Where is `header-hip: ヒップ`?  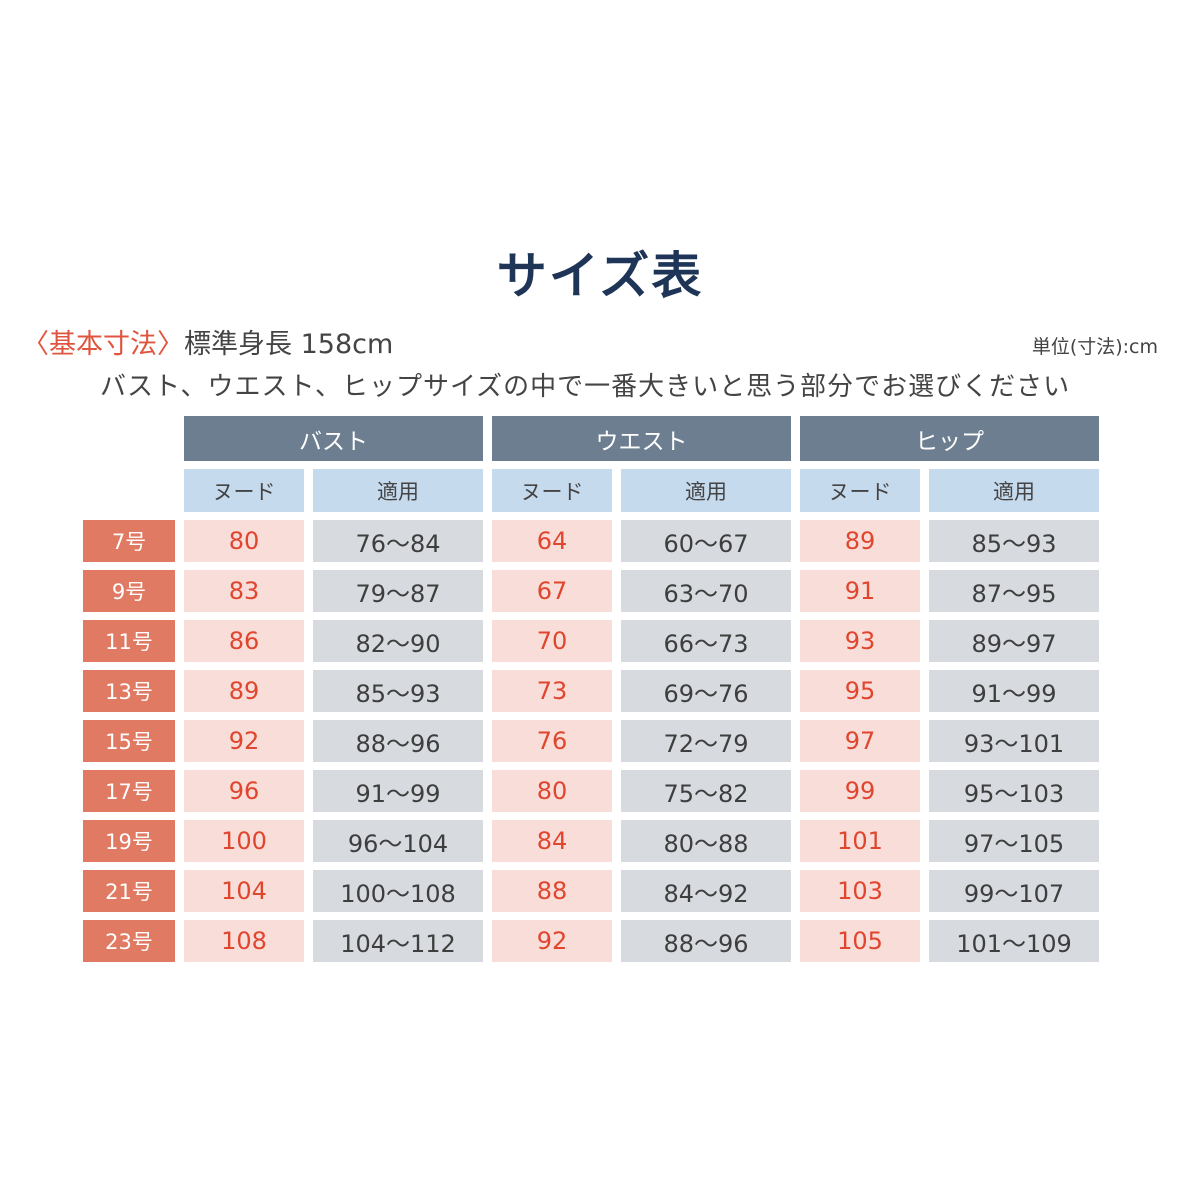 header-hip: ヒップ is located at coordinates (949, 438).